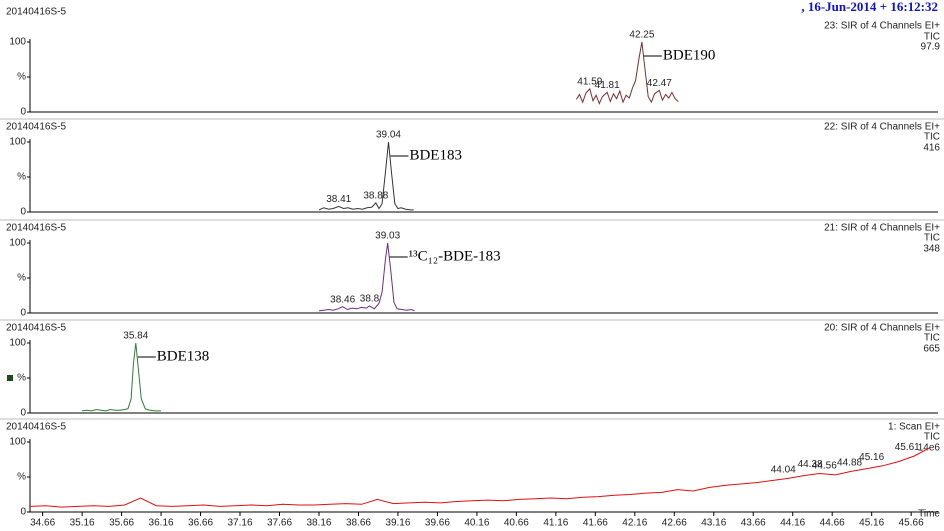 The image size is (944, 531). I want to click on x-tick-label: 42.66, so click(674, 523).